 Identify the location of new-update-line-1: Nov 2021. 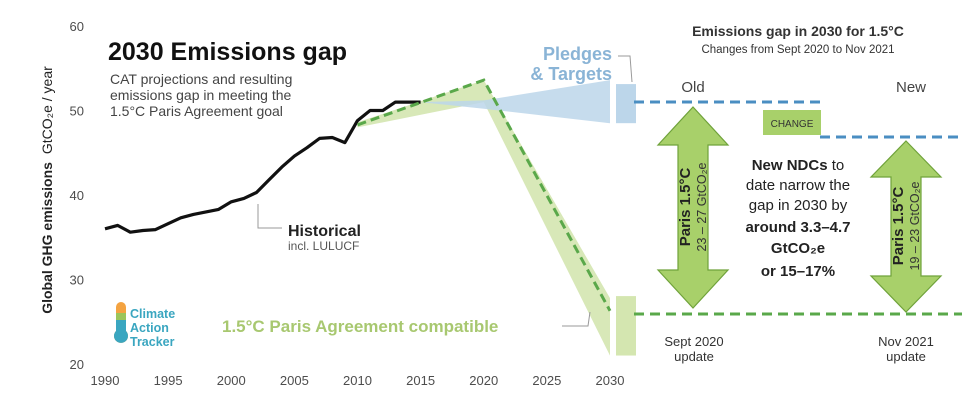
(906, 341).